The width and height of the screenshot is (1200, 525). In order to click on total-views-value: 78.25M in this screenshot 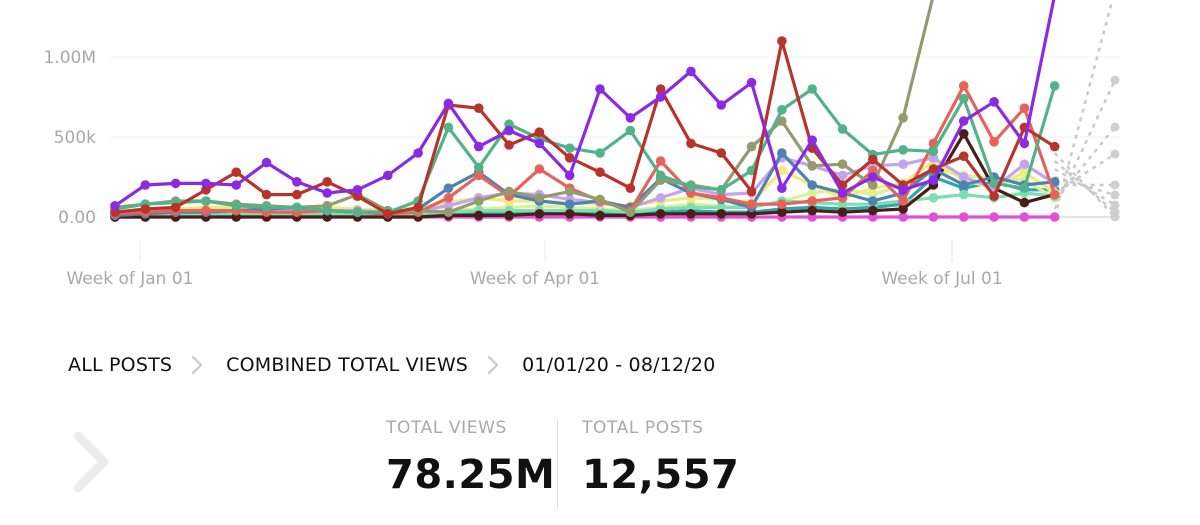, I will do `click(471, 475)`.